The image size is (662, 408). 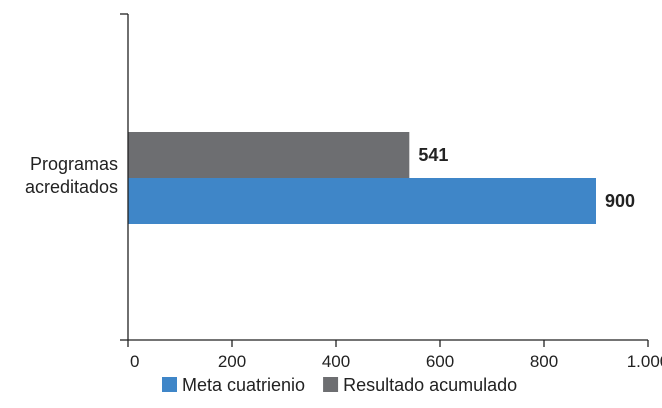 What do you see at coordinates (620, 201) in the screenshot?
I see `data-label: 900` at bounding box center [620, 201].